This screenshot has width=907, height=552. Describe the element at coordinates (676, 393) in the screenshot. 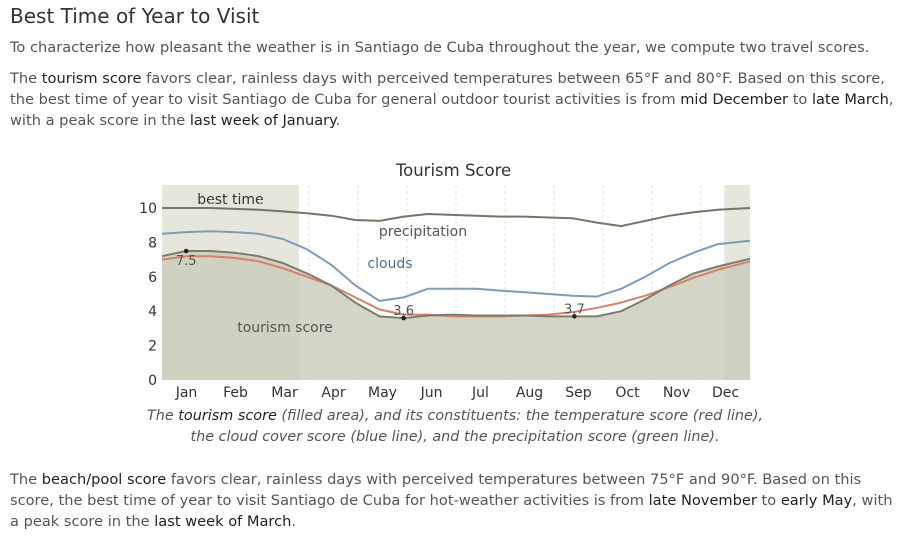

I see `x-tick-label-nov: Nov` at that location.